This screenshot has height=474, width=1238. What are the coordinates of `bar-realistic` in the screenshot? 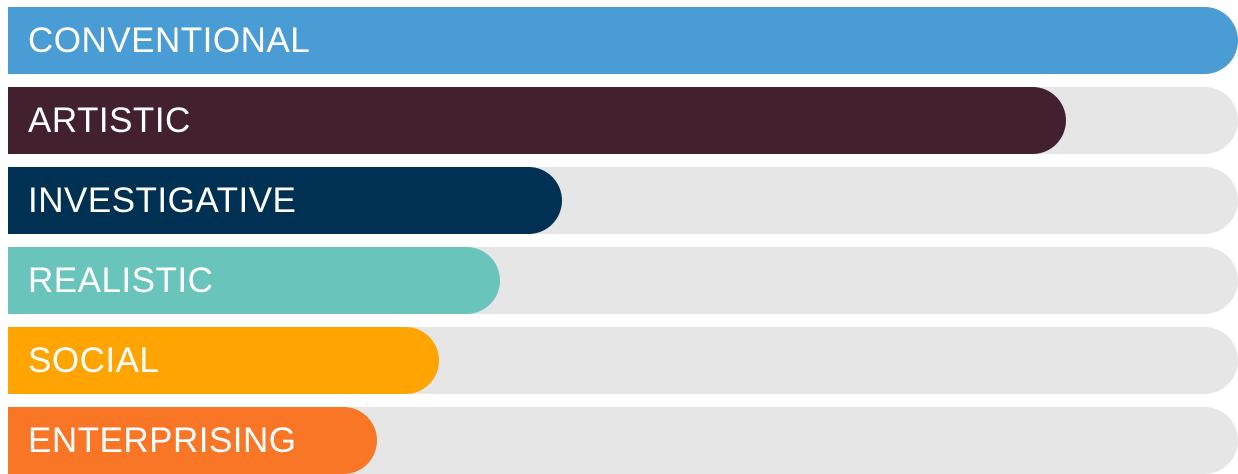 It's located at (254, 280).